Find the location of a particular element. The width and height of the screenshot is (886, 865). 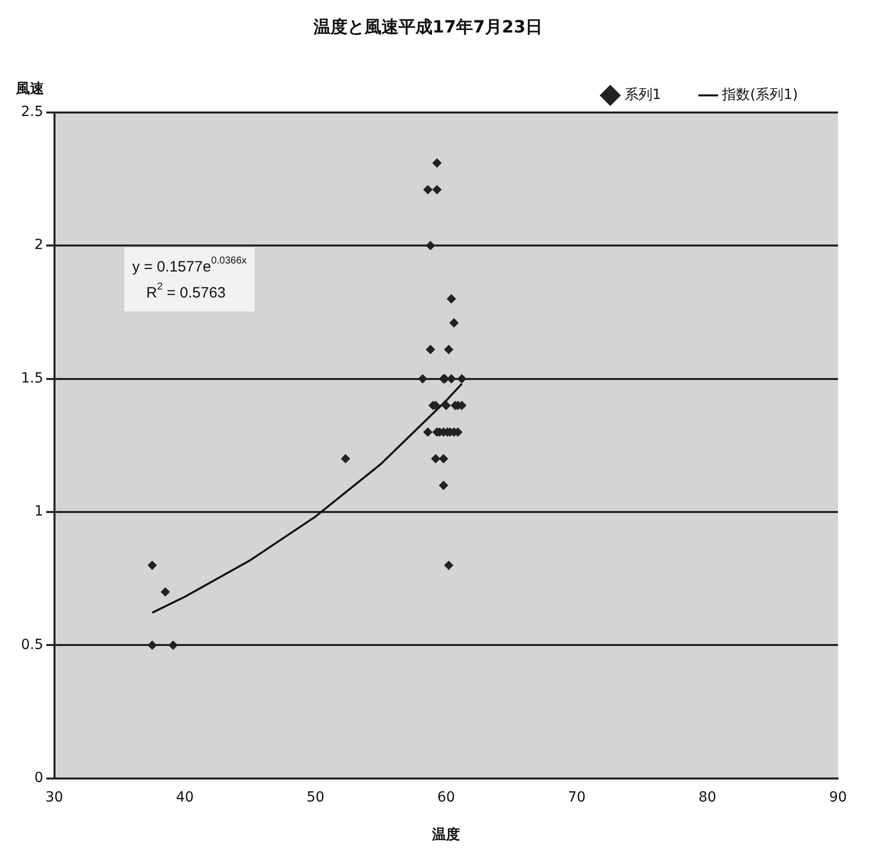

x-tick-label: 90 is located at coordinates (838, 797).